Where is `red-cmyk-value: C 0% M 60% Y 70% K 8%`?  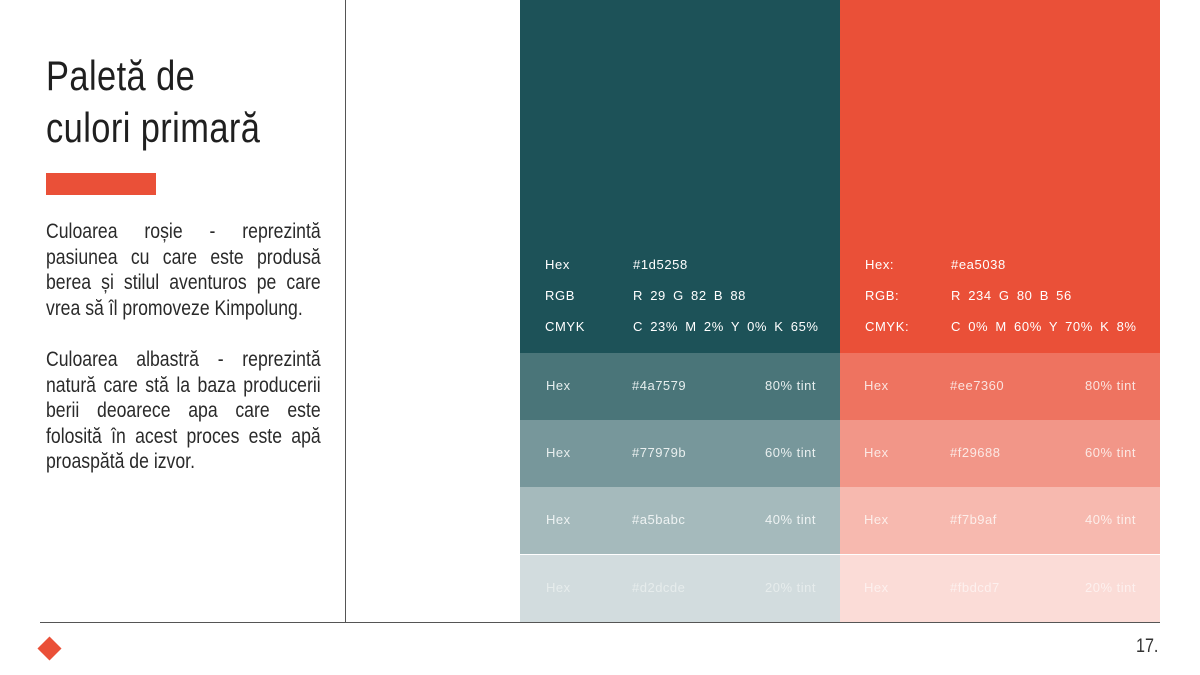 red-cmyk-value: C 0% M 60% Y 70% K 8% is located at coordinates (1044, 326).